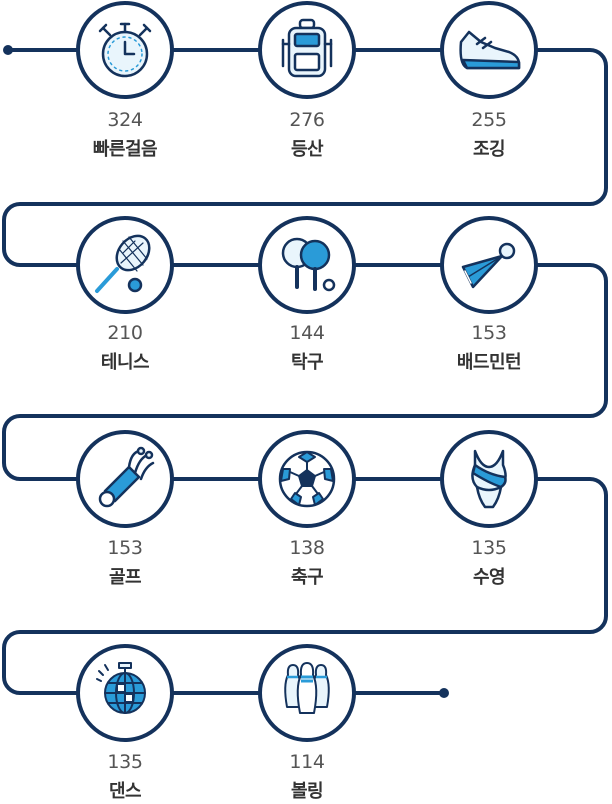  I want to click on timeline-item: 135 수영, so click(489, 563).